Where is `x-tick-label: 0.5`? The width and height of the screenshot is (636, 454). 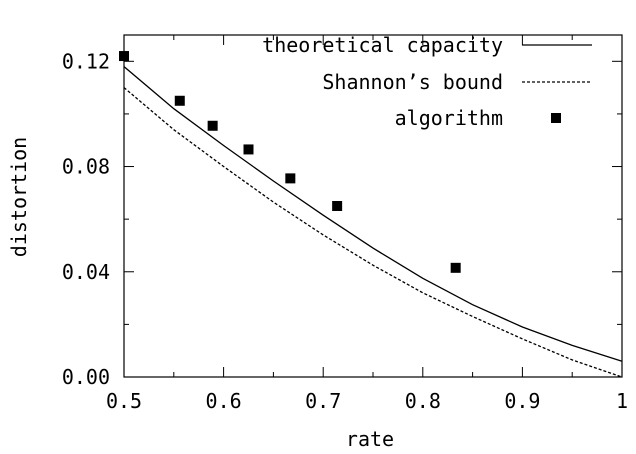
x-tick-label: 0.5 is located at coordinates (124, 401).